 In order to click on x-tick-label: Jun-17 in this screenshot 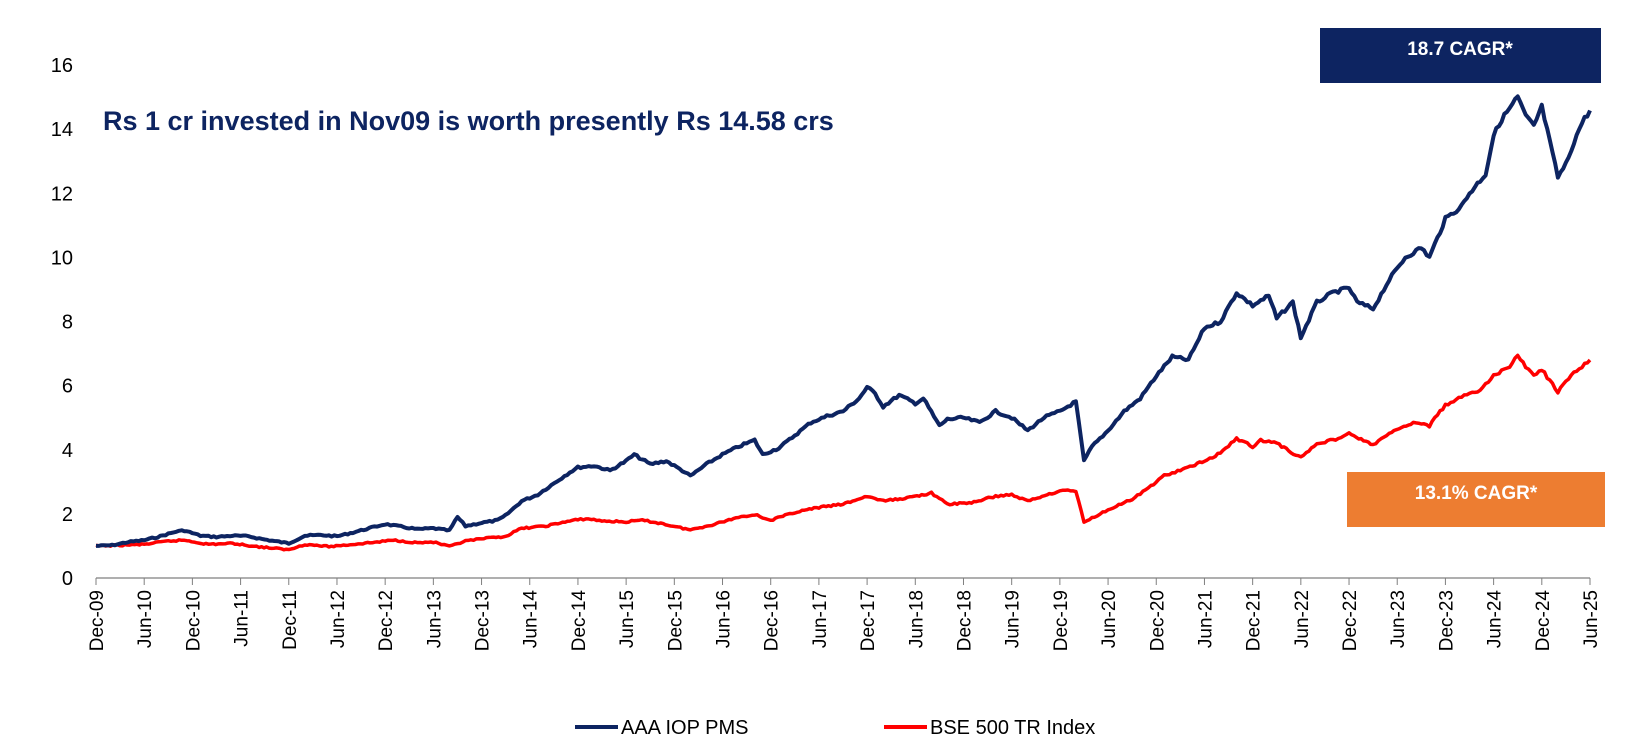, I will do `click(820, 619)`.